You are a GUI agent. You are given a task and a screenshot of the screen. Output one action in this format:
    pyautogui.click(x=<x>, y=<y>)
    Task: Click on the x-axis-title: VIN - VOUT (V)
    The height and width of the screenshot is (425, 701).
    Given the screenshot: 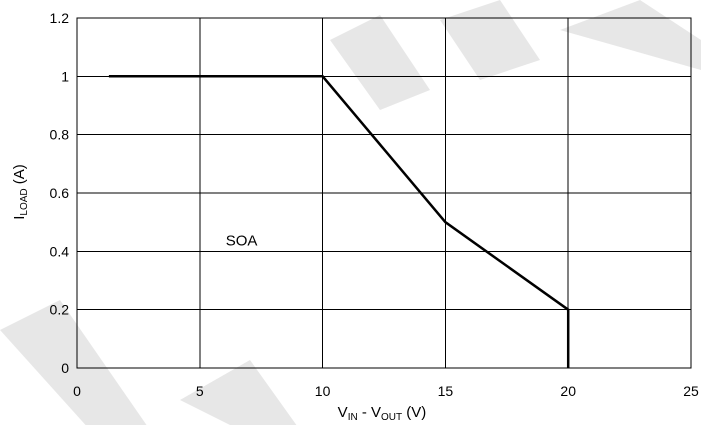 What is the action you would take?
    pyautogui.click(x=382, y=413)
    